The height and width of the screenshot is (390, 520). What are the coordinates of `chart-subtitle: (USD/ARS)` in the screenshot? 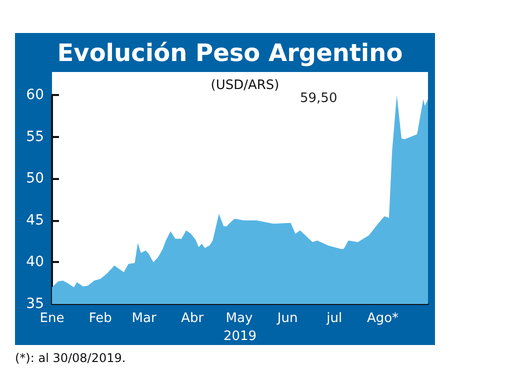 It's located at (245, 85).